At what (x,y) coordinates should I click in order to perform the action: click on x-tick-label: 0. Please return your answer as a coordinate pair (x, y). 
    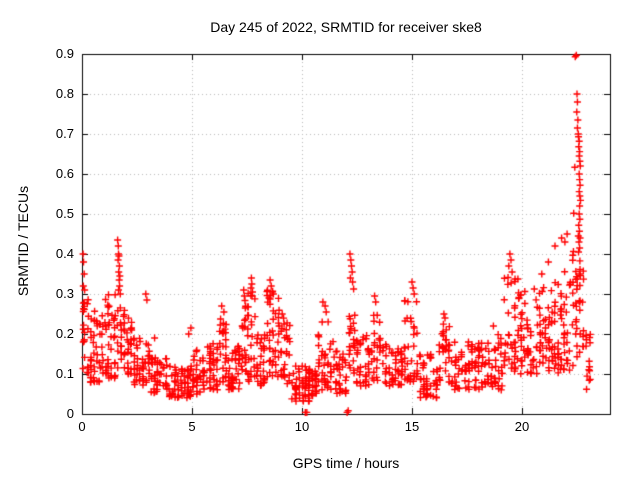
    Looking at the image, I should click on (82, 426).